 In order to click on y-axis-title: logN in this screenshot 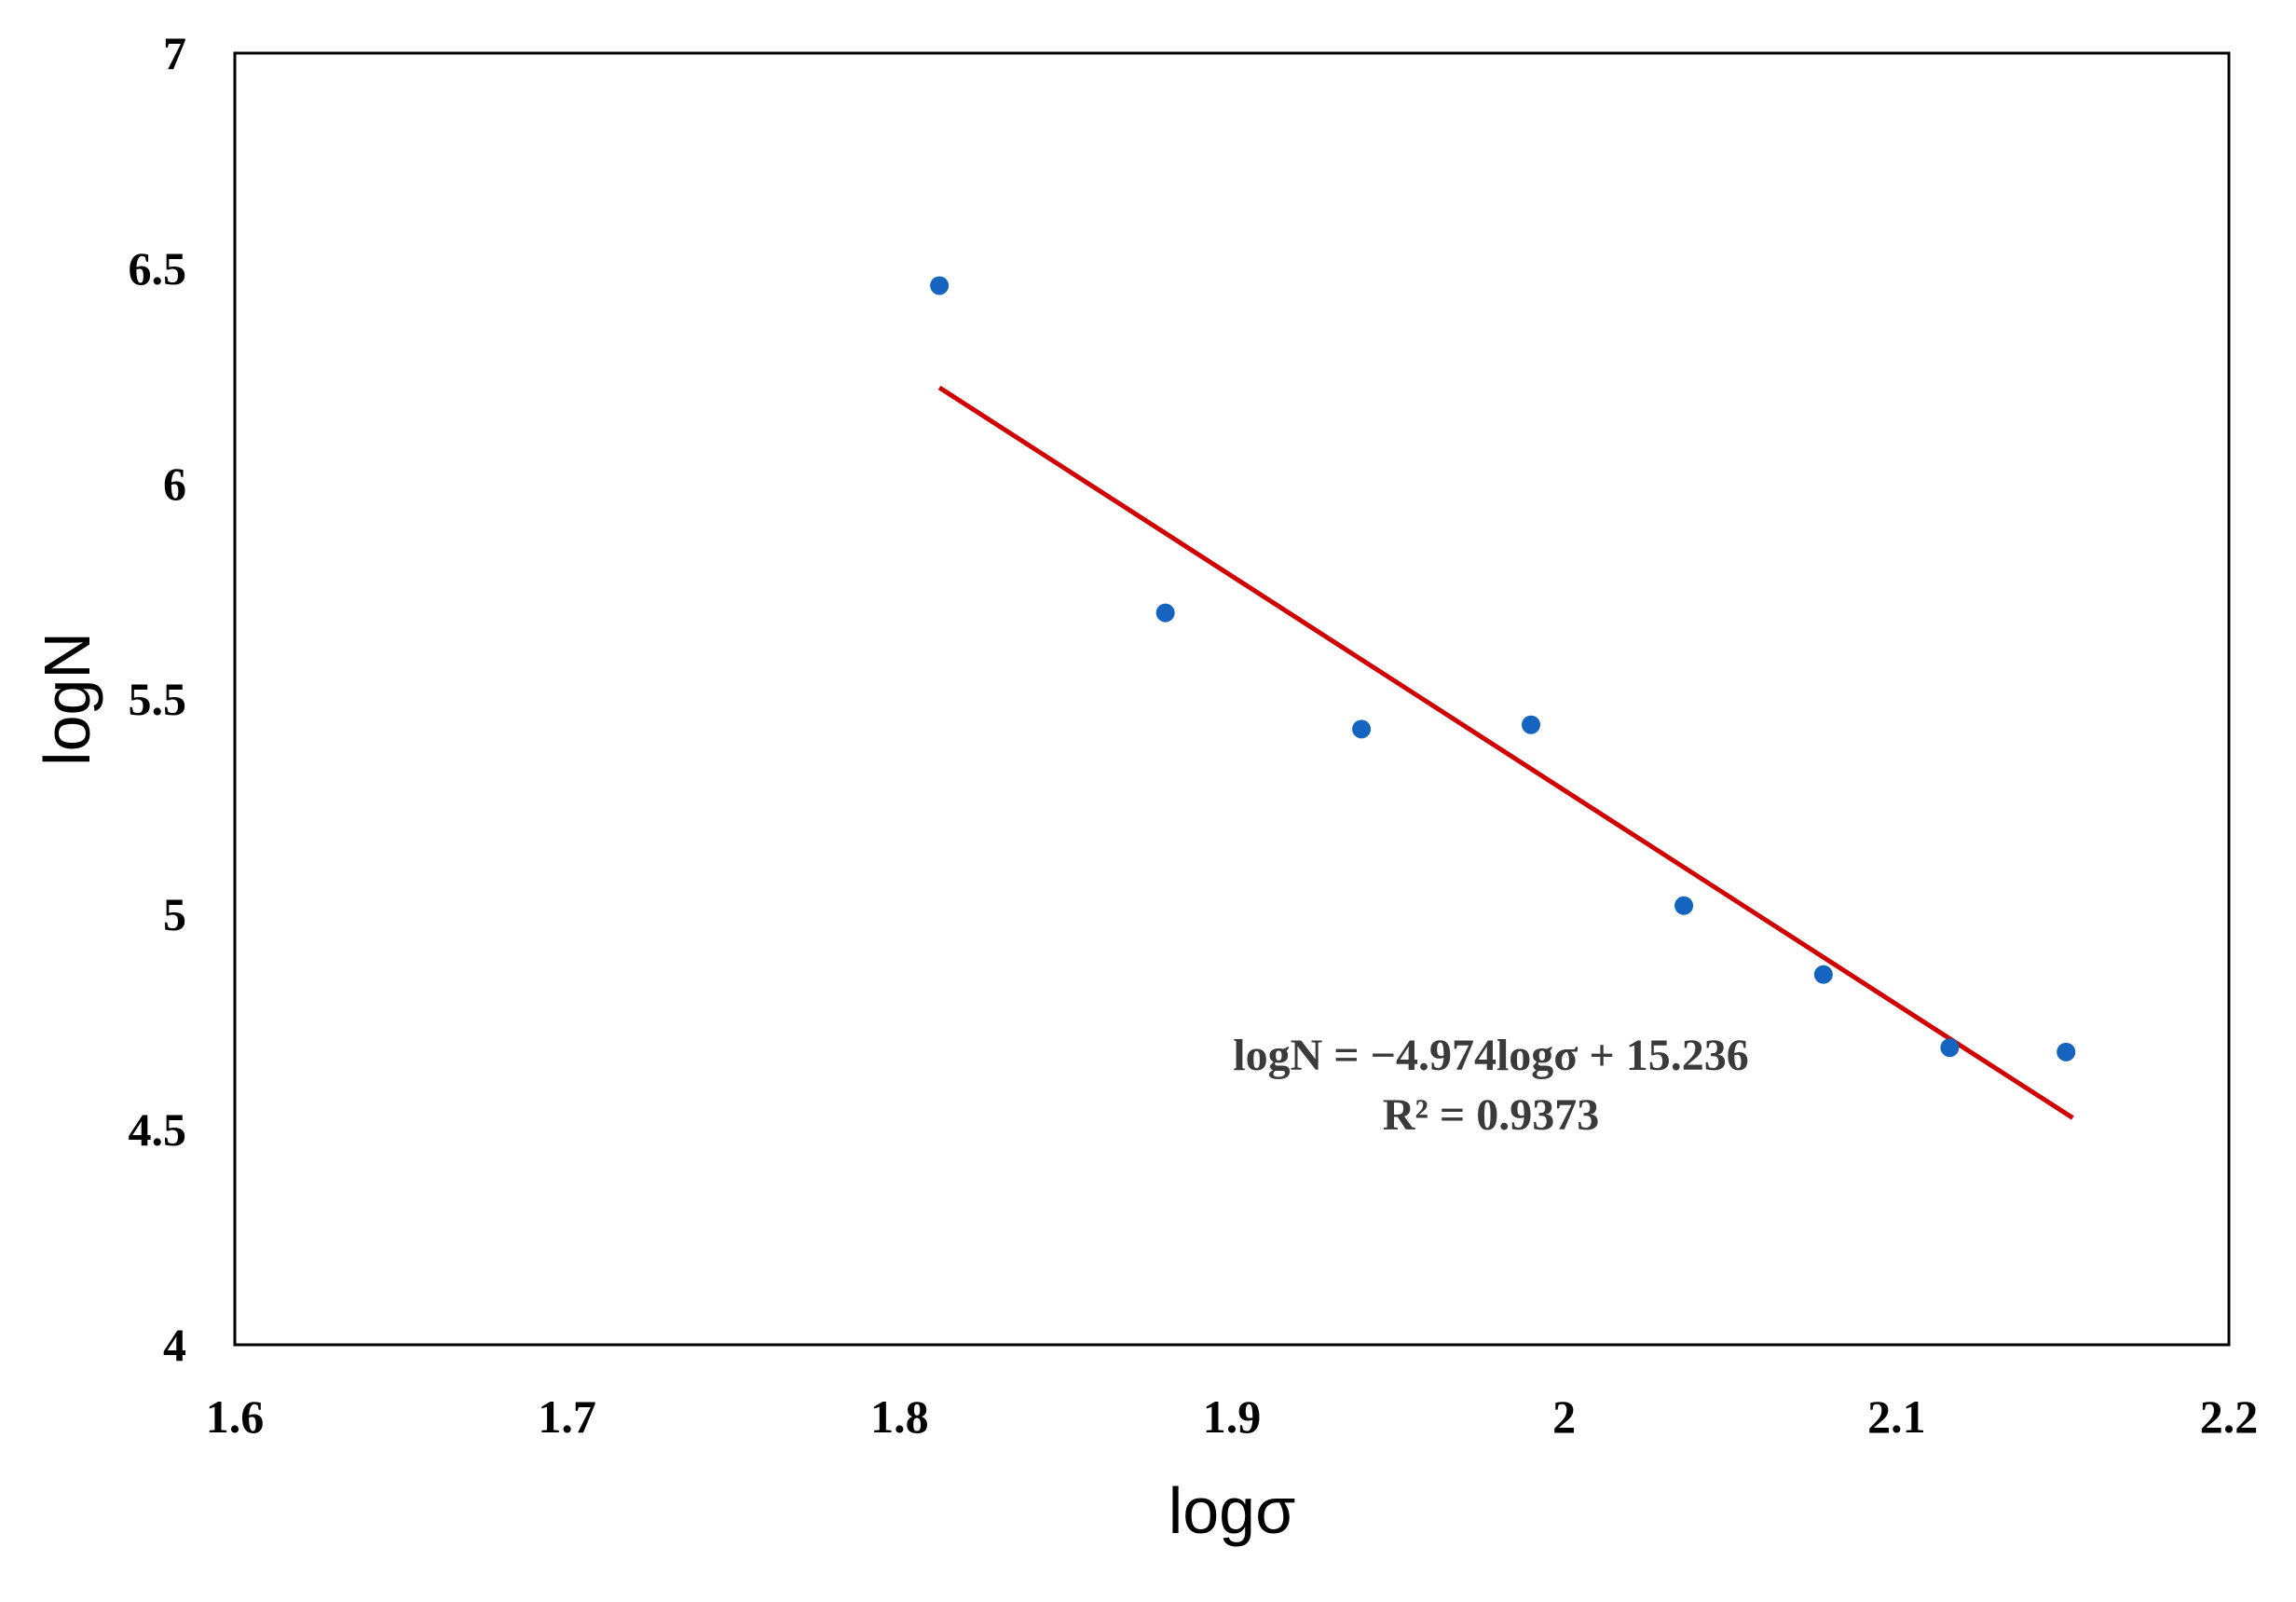, I will do `click(67, 699)`.